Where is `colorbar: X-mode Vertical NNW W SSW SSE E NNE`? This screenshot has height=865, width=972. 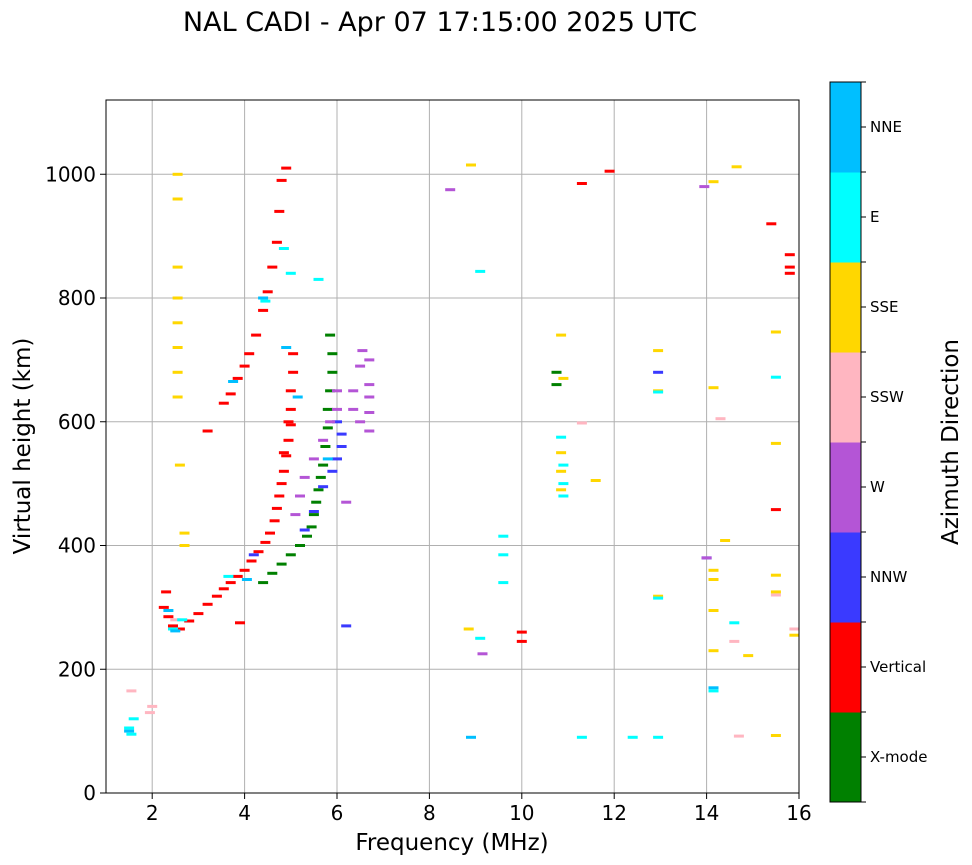 colorbar: X-mode Vertical NNW W SSW SSE E NNE is located at coordinates (878, 442).